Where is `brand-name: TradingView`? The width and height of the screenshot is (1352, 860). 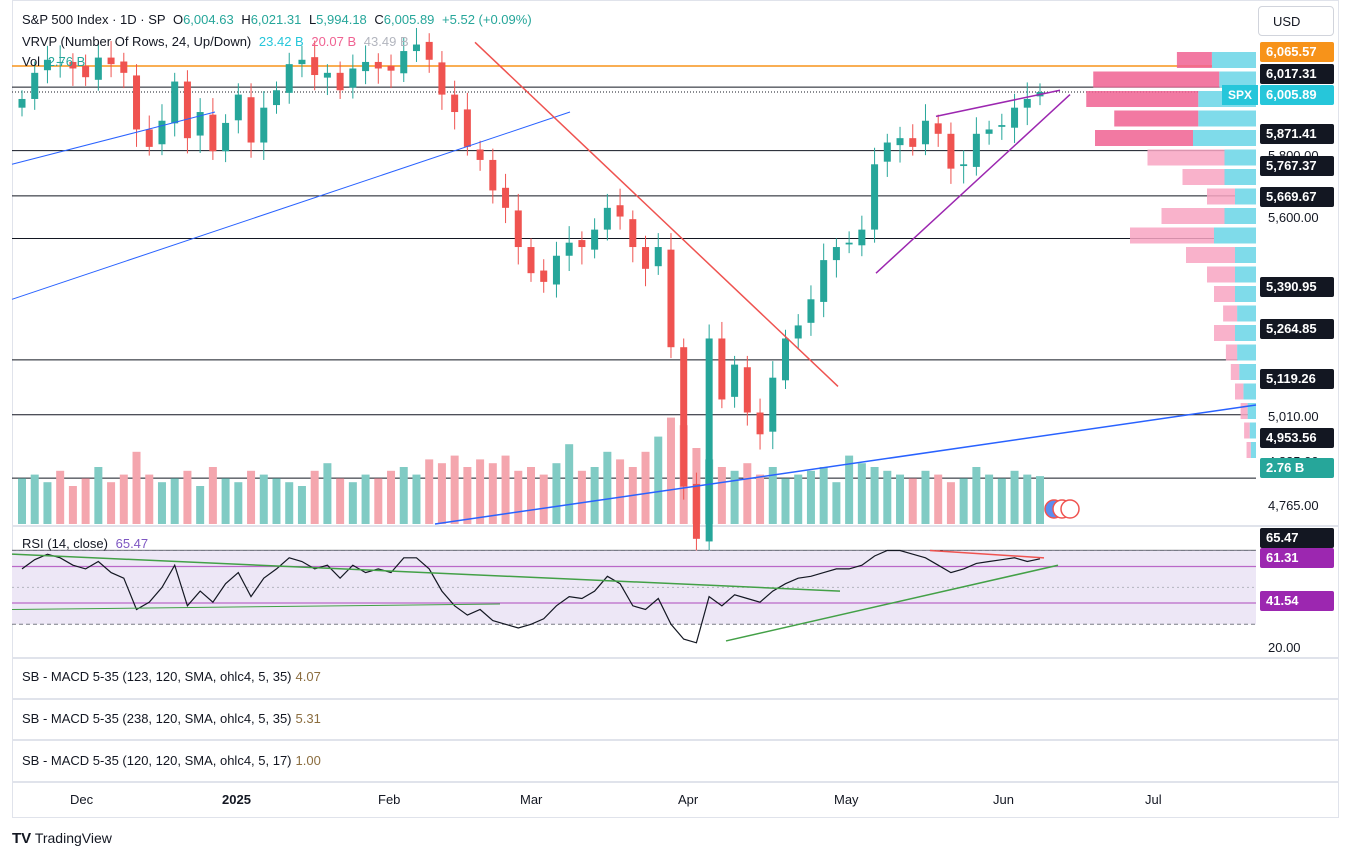
brand-name: TradingView is located at coordinates (73, 838).